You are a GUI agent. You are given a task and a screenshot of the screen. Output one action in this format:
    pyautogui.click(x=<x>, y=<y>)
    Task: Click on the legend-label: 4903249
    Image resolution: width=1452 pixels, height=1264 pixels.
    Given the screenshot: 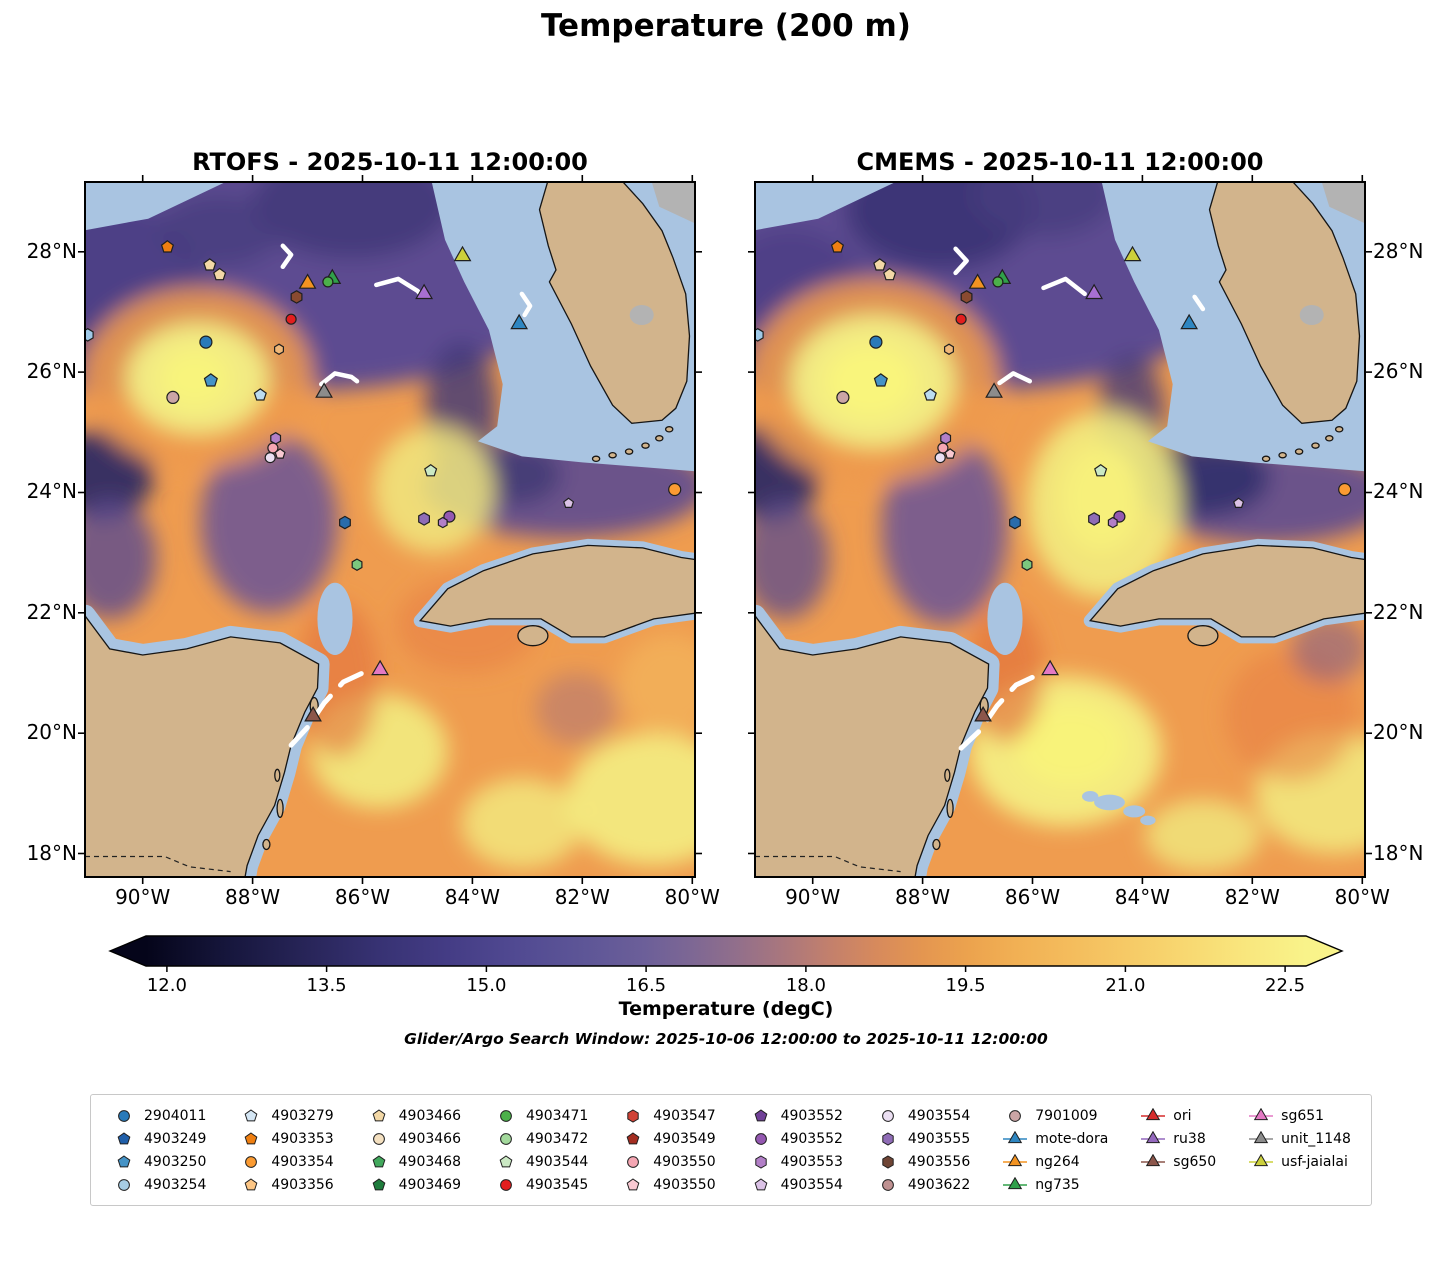 What is the action you would take?
    pyautogui.click(x=175, y=1138)
    